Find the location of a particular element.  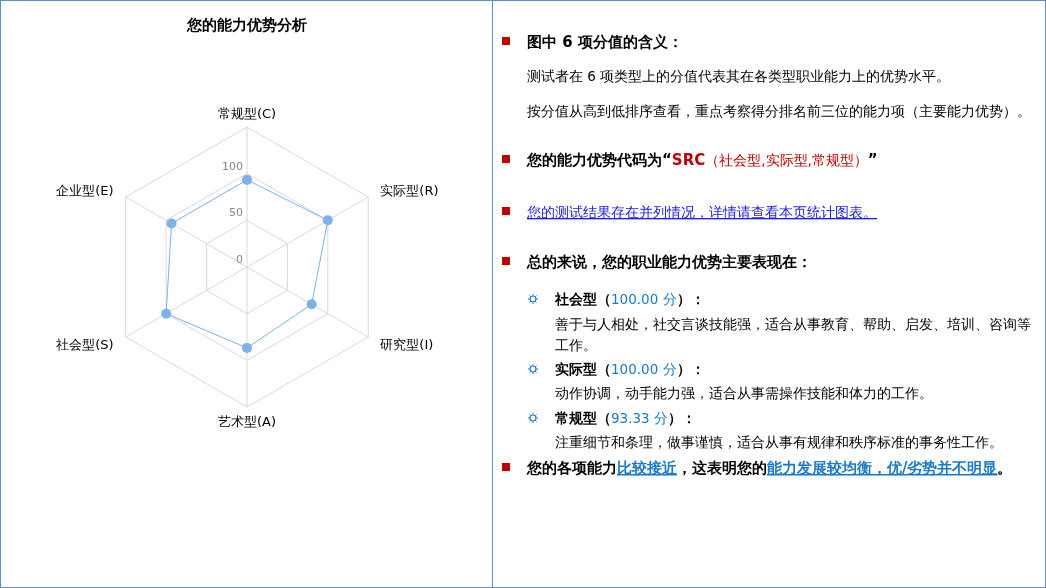

spoke-label: 艺术型(A) is located at coordinates (247, 421).